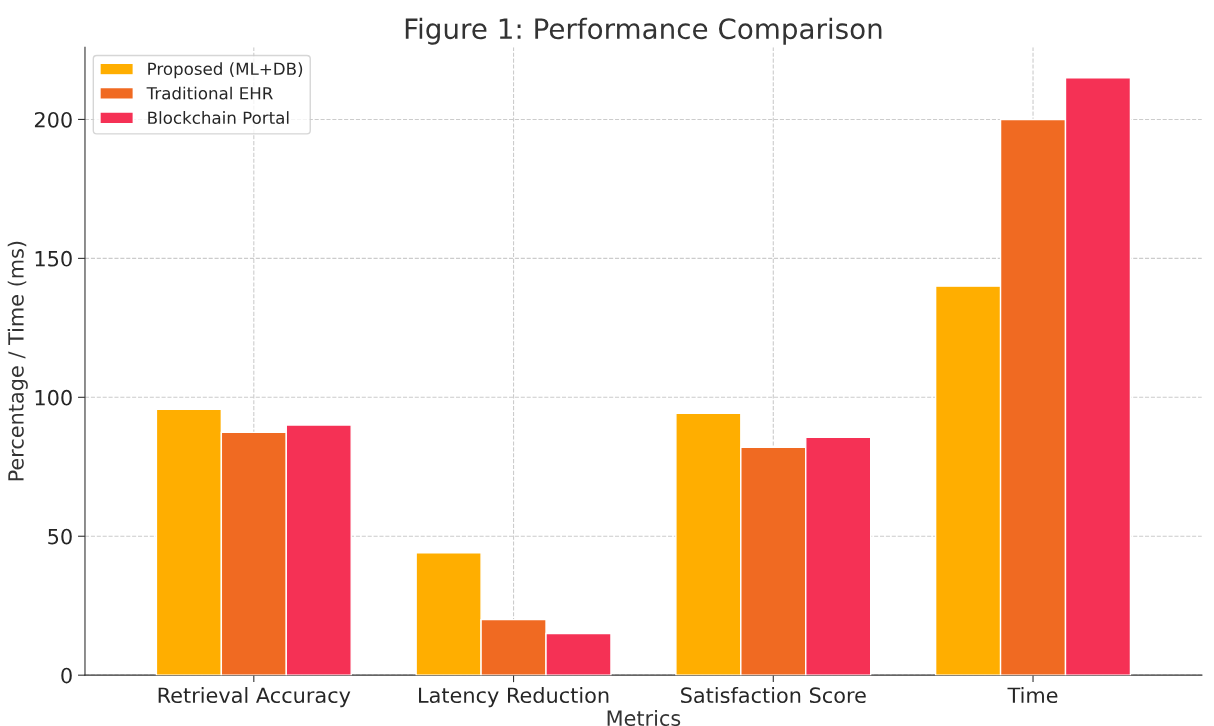  Describe the element at coordinates (60, 536) in the screenshot. I see `y-tick-label: 50` at that location.